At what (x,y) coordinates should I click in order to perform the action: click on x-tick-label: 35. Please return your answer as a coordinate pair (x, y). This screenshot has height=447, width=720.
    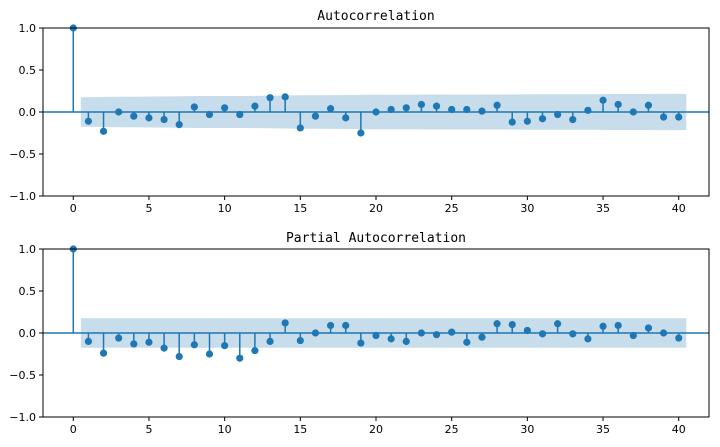
    Looking at the image, I should click on (603, 429).